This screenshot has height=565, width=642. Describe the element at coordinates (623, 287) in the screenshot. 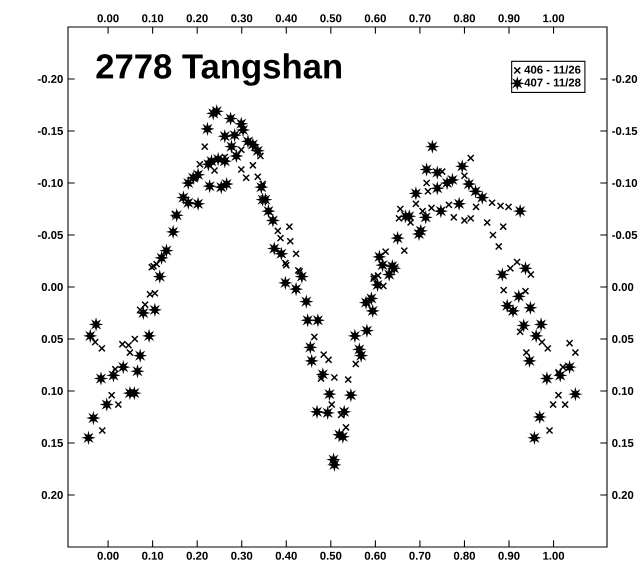

I see `y2-tick-label: 0.00` at that location.